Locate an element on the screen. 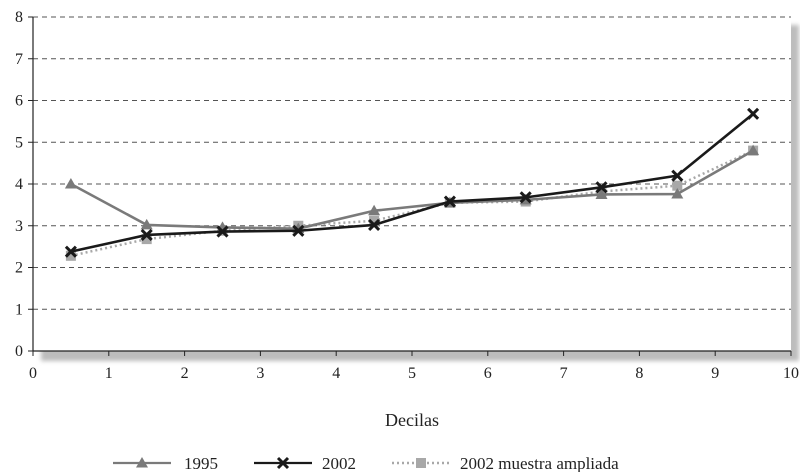  legend: 1995 2002 2002 muestra ampliada is located at coordinates (366, 463).